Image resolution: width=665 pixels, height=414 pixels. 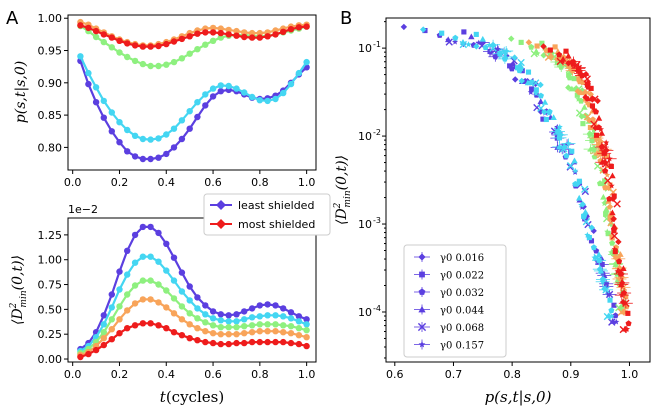 What do you see at coordinates (83, 209) in the screenshot?
I see `a-bottom-offset-label: 1e−2` at bounding box center [83, 209].